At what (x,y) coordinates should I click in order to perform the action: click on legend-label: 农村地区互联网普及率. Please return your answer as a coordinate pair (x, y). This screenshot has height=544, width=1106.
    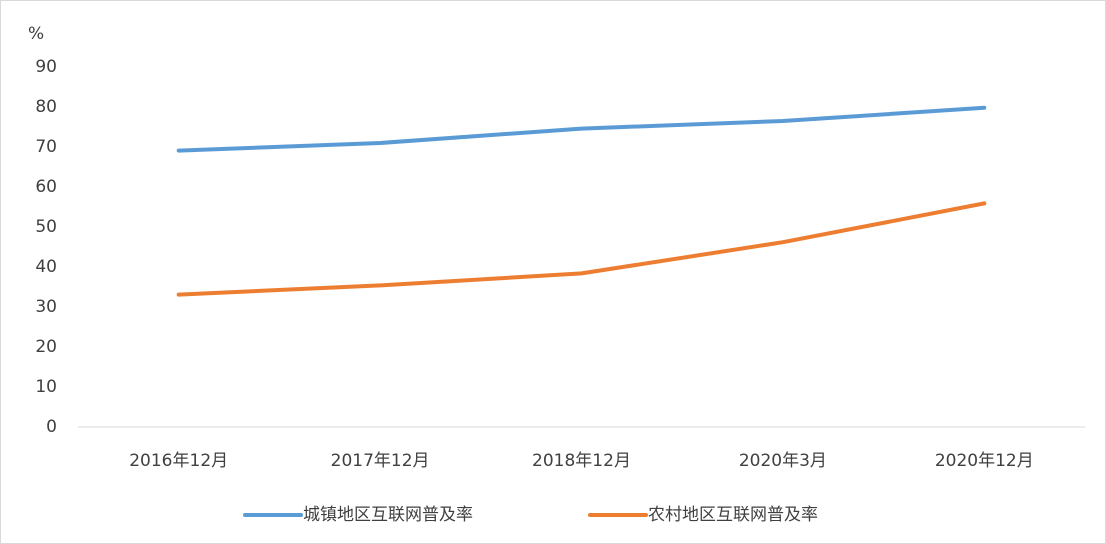
    Looking at the image, I should click on (733, 515).